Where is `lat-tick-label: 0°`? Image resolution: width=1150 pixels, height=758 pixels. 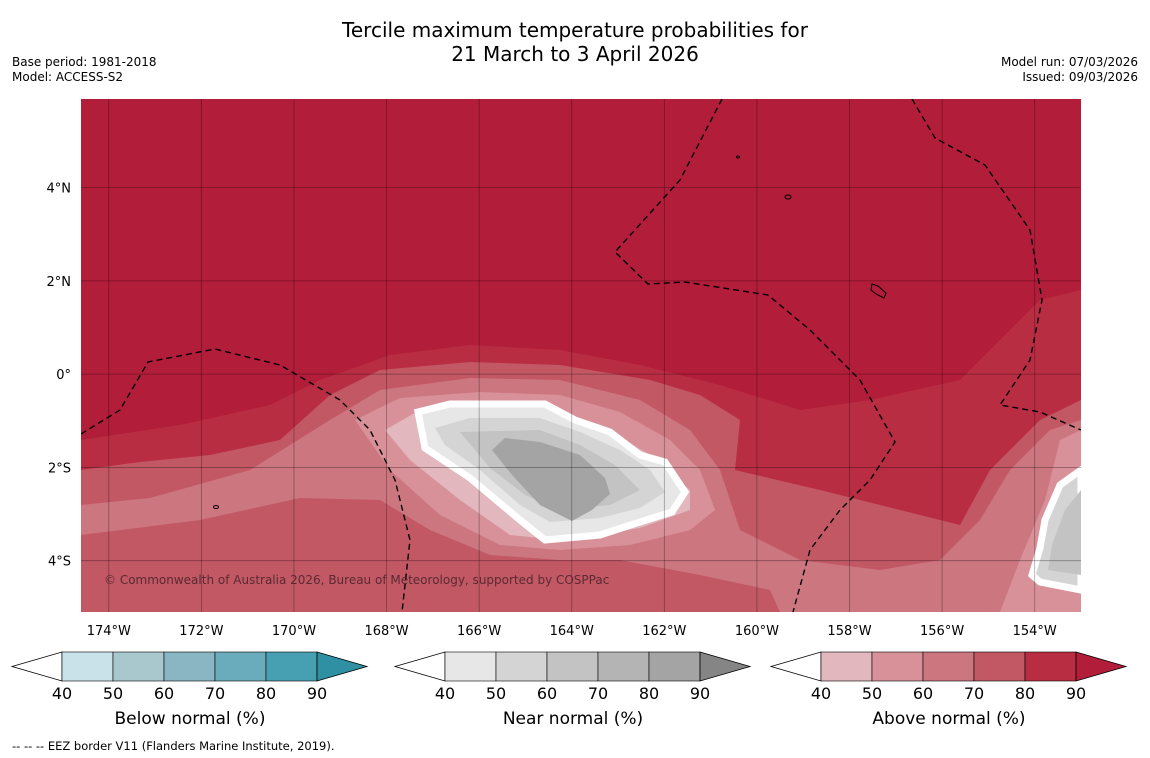
lat-tick-label: 0° is located at coordinates (63, 375).